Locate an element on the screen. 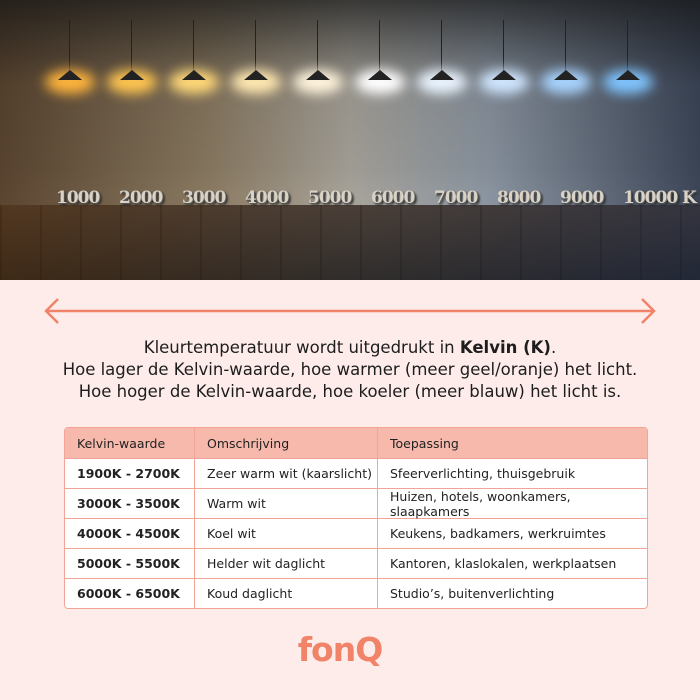 This screenshot has width=700, height=700. kelvin-label: 2000 is located at coordinates (141, 198).